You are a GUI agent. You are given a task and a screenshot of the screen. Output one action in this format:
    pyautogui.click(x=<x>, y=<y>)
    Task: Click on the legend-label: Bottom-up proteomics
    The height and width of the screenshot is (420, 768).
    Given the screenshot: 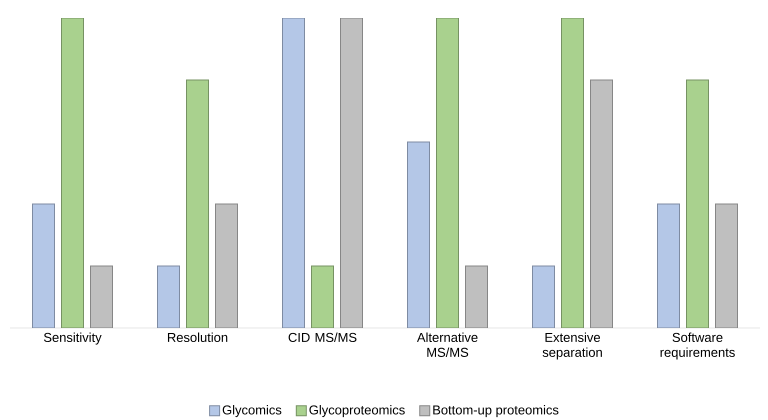 What is the action you would take?
    pyautogui.click(x=495, y=410)
    